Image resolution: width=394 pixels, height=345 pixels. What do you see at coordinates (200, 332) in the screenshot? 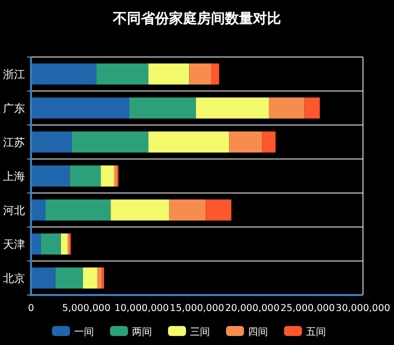
I see `legend-label: 三间` at bounding box center [200, 332].